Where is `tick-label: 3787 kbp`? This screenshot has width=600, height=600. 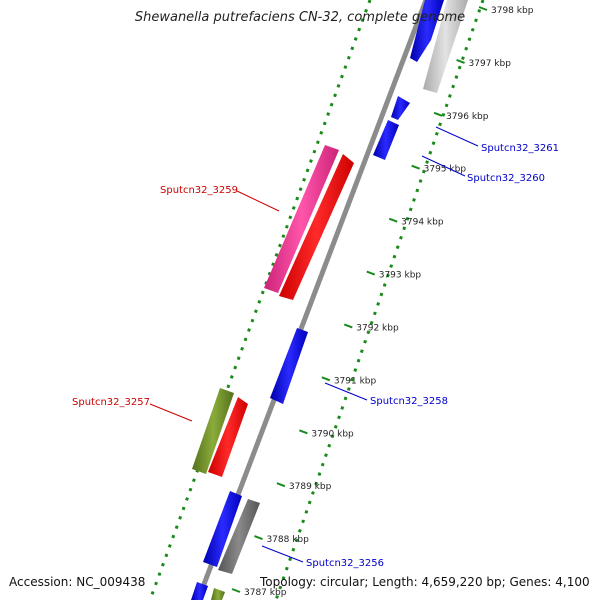
tick-label: 3787 kbp is located at coordinates (265, 593).